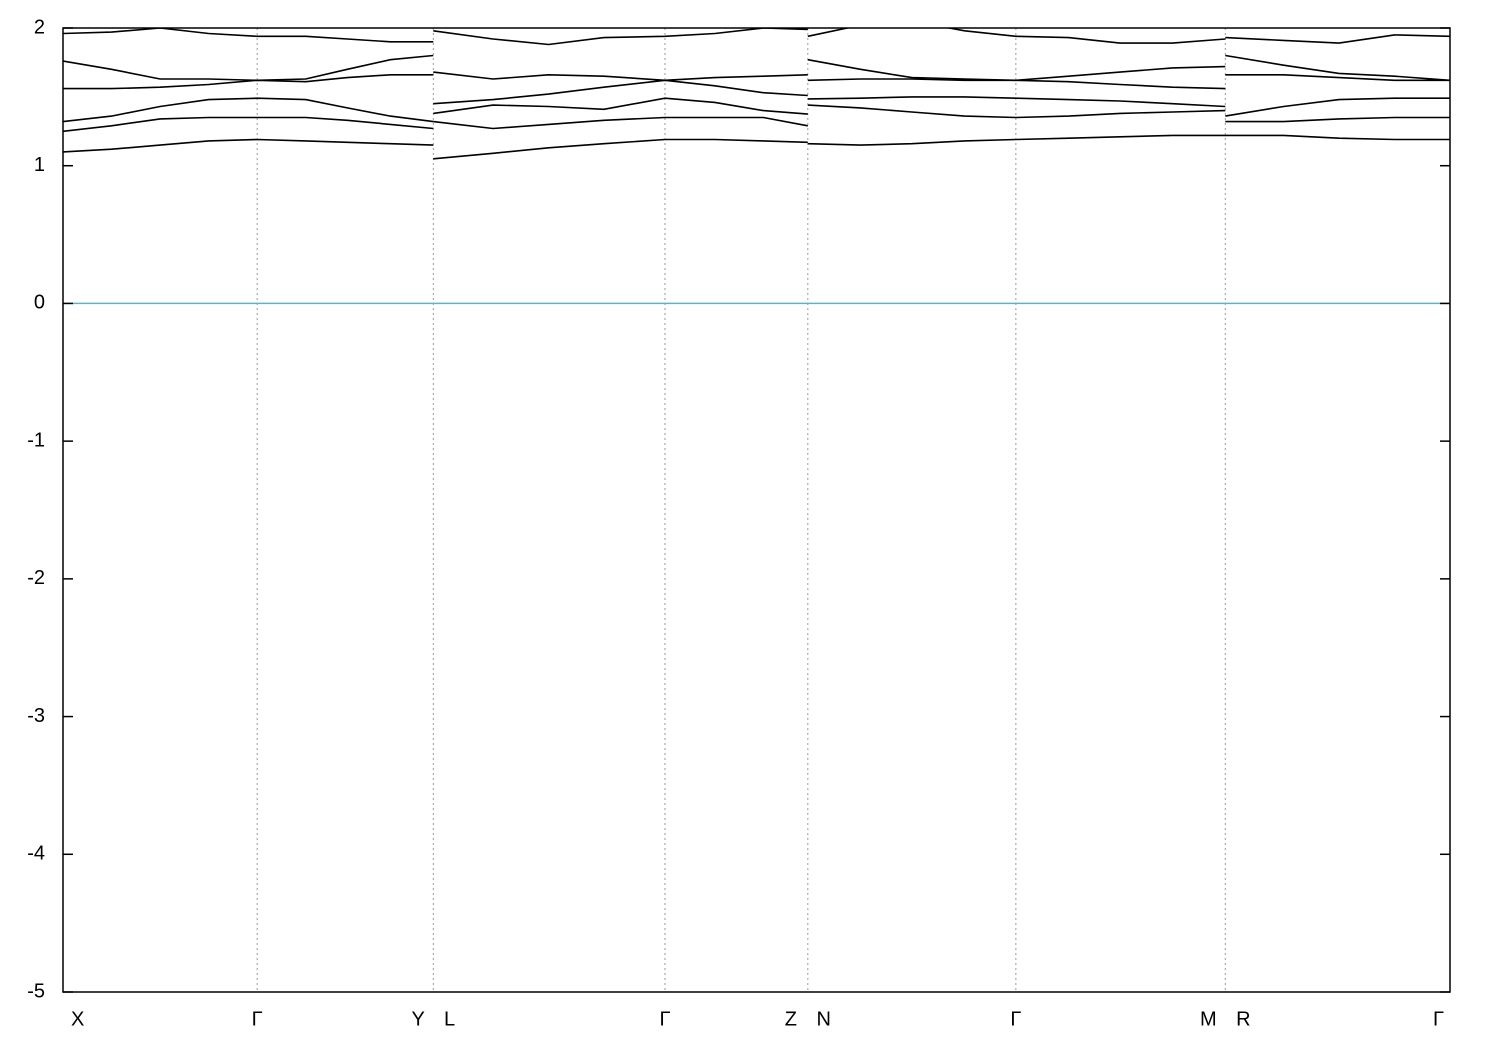 The height and width of the screenshot is (1050, 1500). I want to click on x-tick-label: X, so click(77, 1019).